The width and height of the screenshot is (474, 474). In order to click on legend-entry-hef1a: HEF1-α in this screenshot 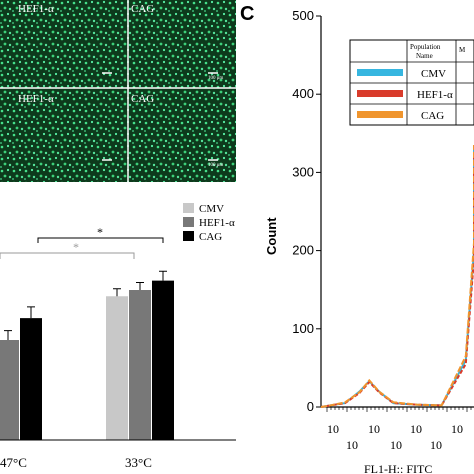, I will do `click(435, 95)`.